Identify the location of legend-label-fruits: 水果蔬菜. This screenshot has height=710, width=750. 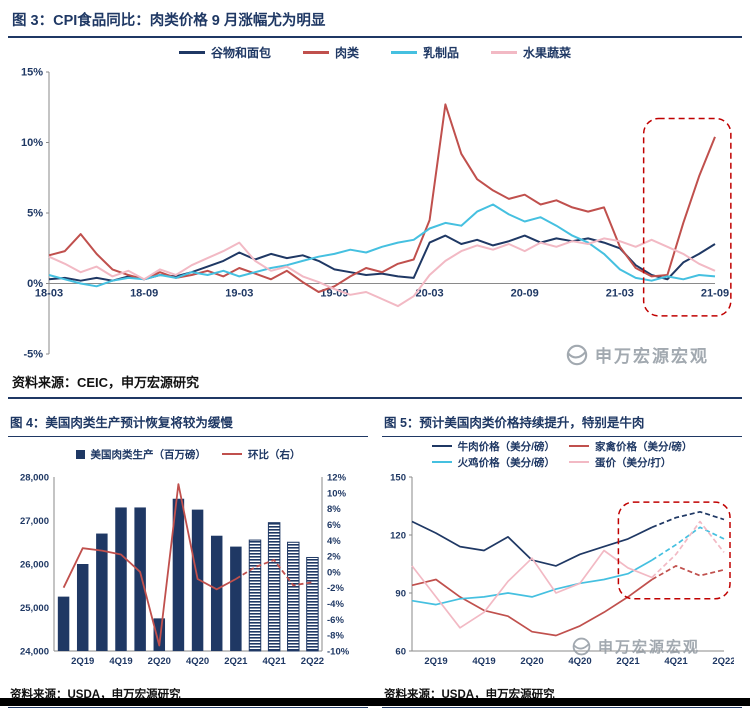
(547, 52).